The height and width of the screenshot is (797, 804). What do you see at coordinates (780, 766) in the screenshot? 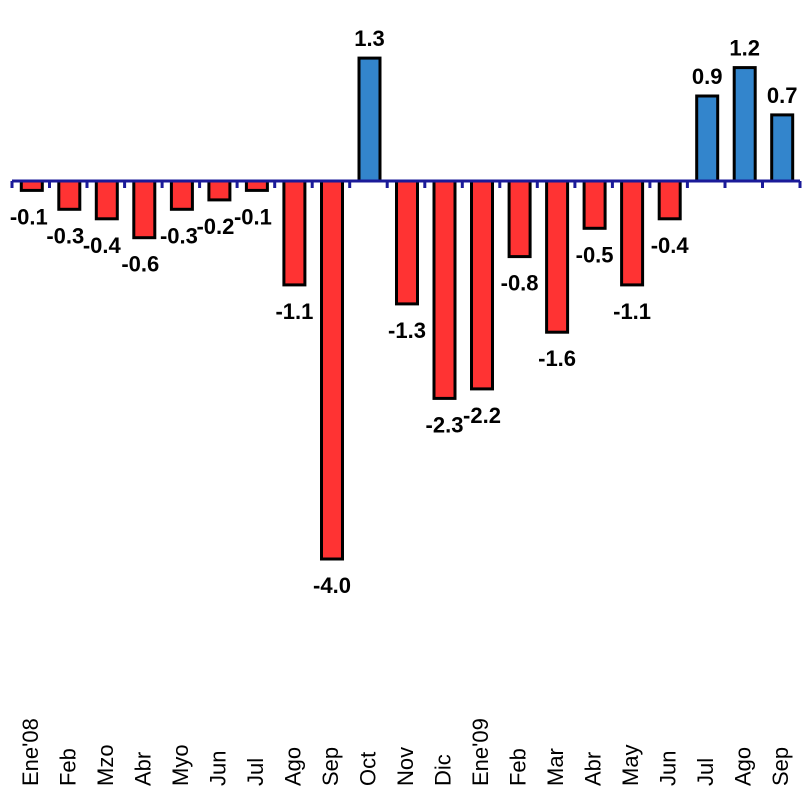
I see `tick-label-20: Sep` at bounding box center [780, 766].